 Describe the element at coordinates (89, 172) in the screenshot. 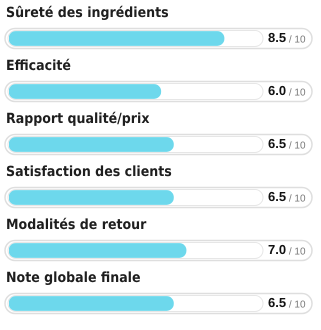

I see `y-tick-label: Satisfaction des clients` at that location.